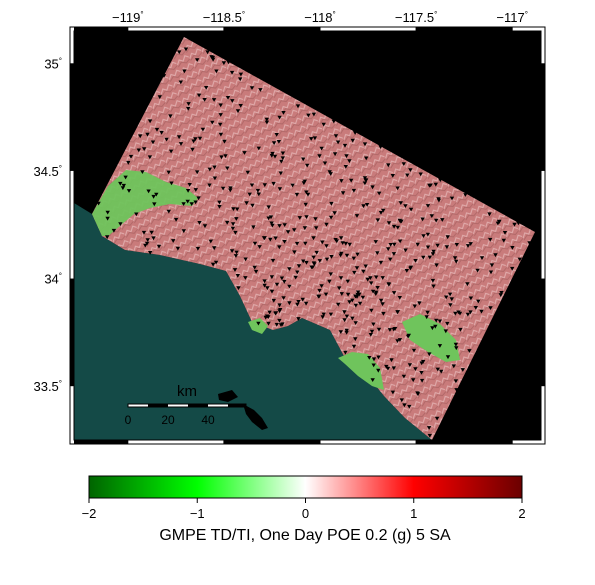 The height and width of the screenshot is (585, 595). What do you see at coordinates (128, 17) in the screenshot?
I see `longitude-label: −119°` at bounding box center [128, 17].